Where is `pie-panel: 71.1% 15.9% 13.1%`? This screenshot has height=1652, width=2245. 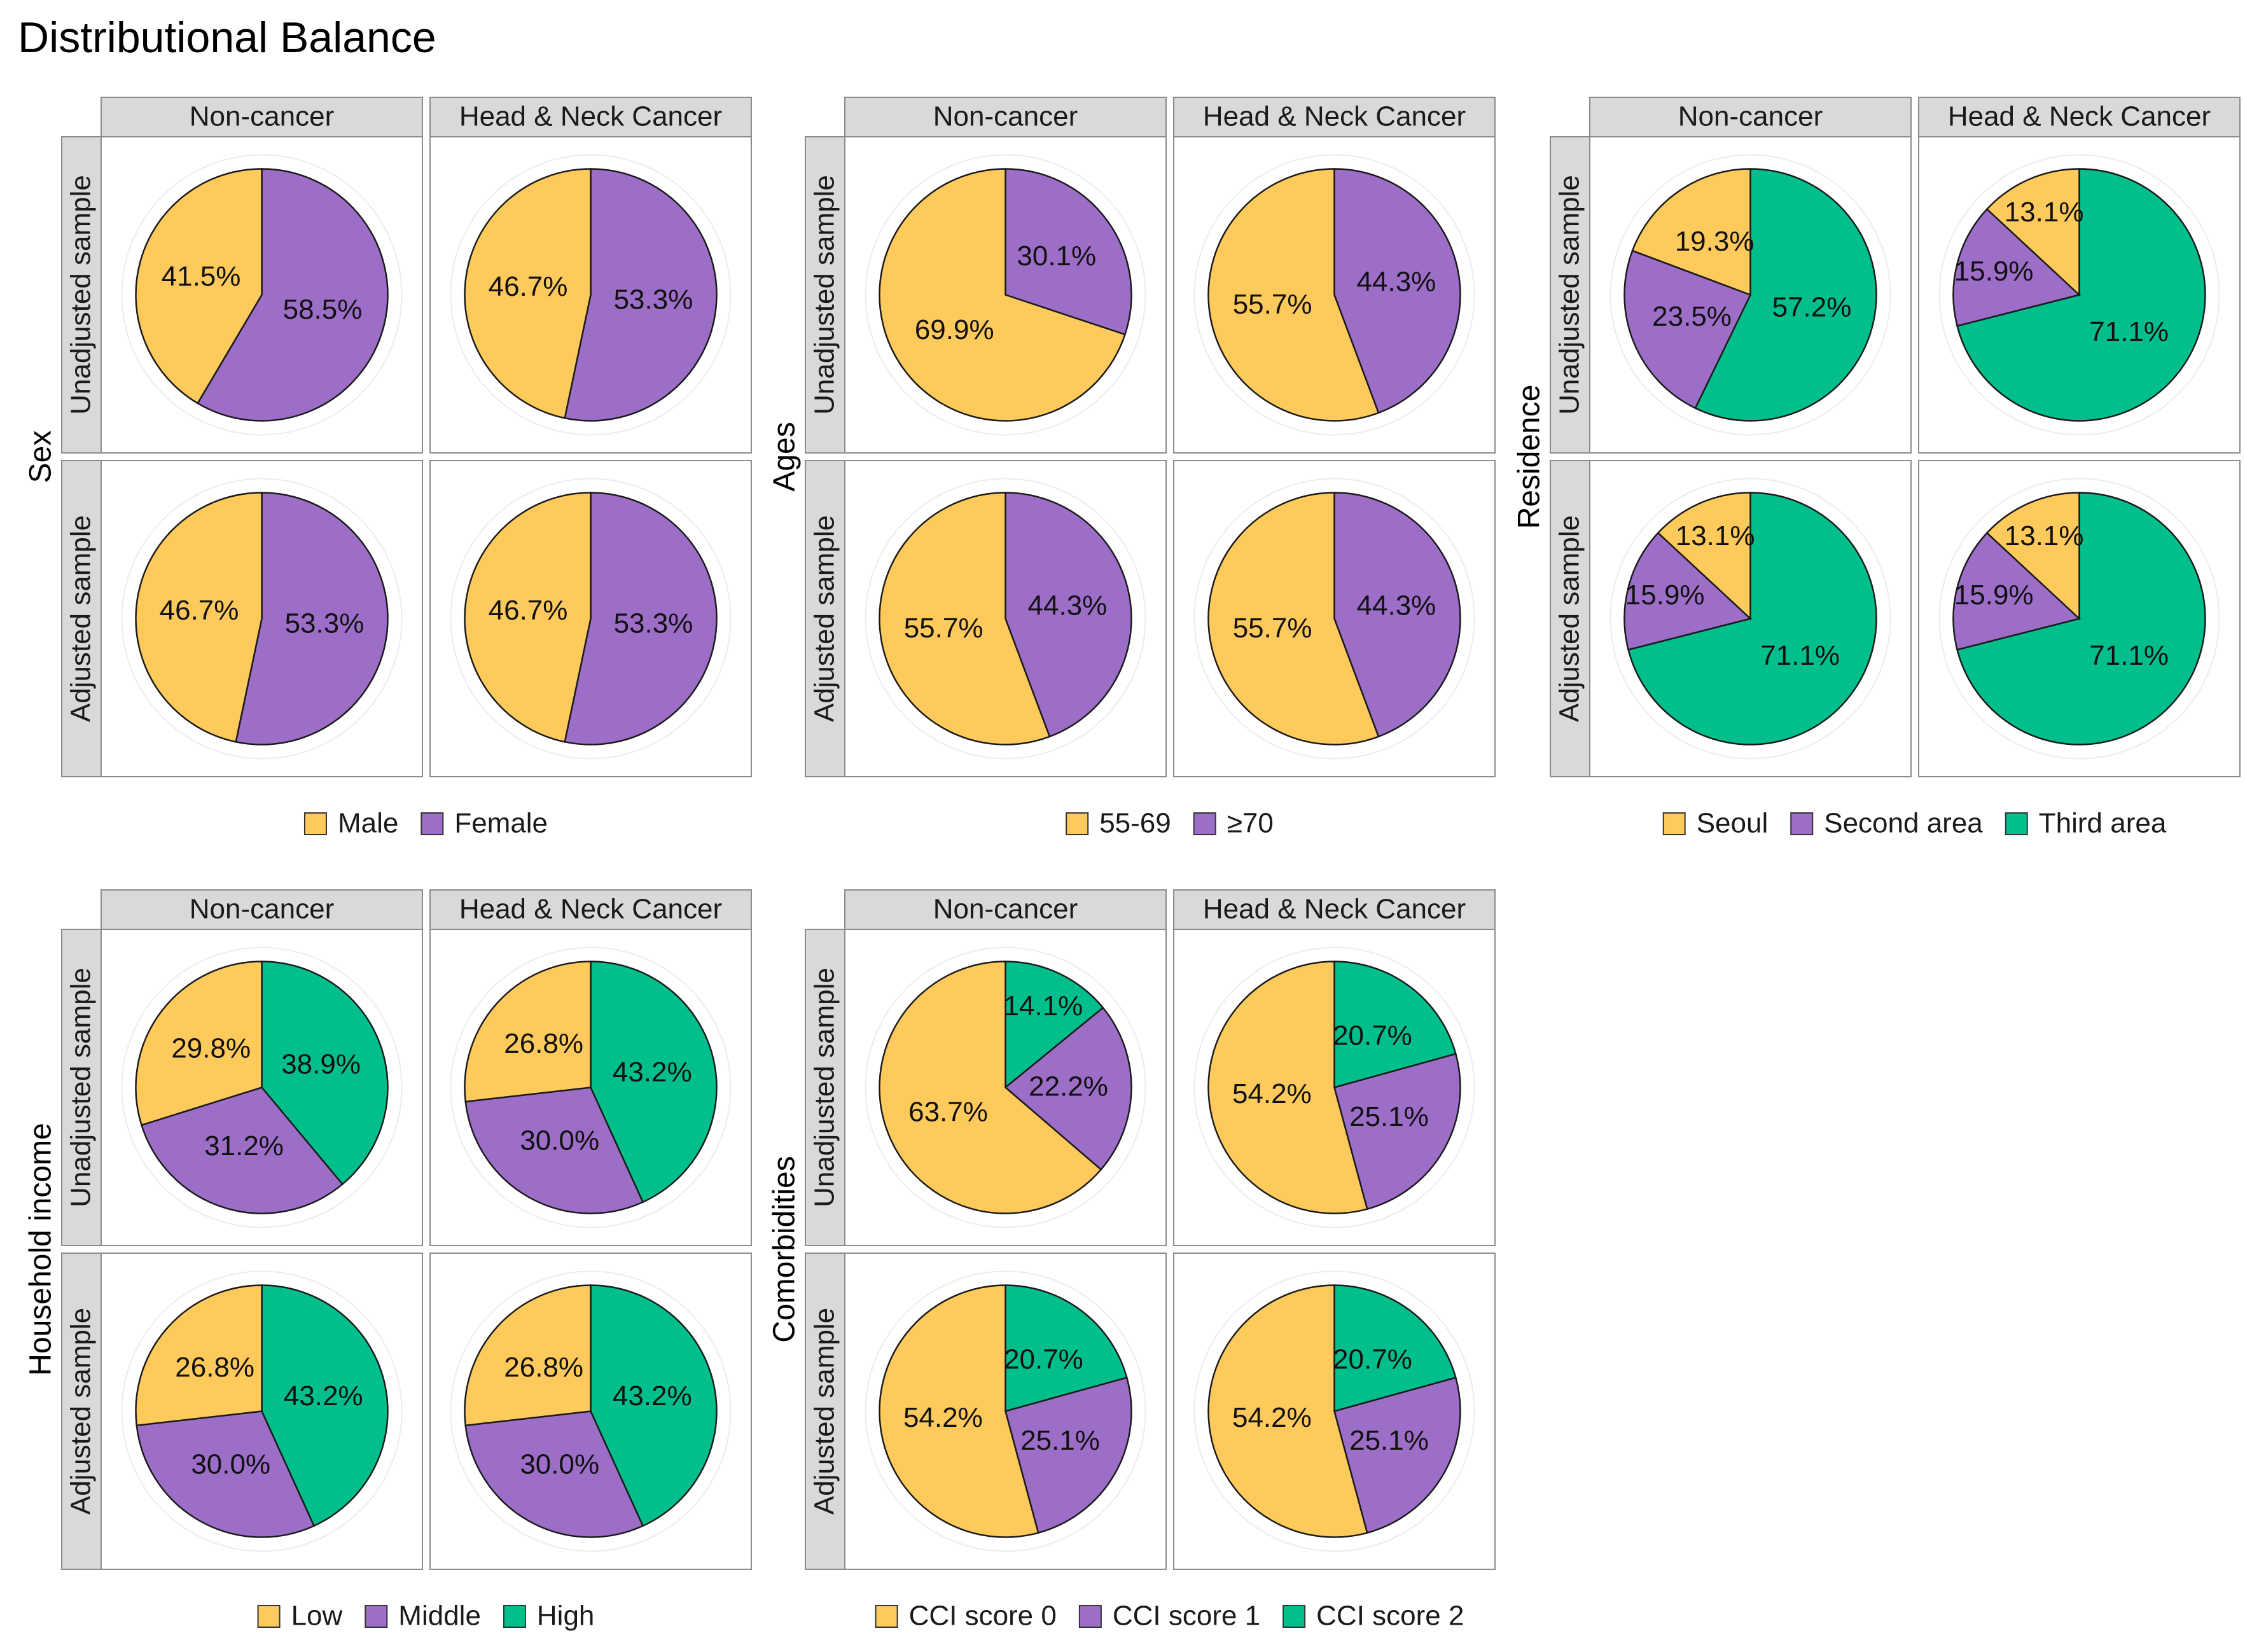
pie-panel: 71.1% 15.9% 13.1% is located at coordinates (2079, 295).